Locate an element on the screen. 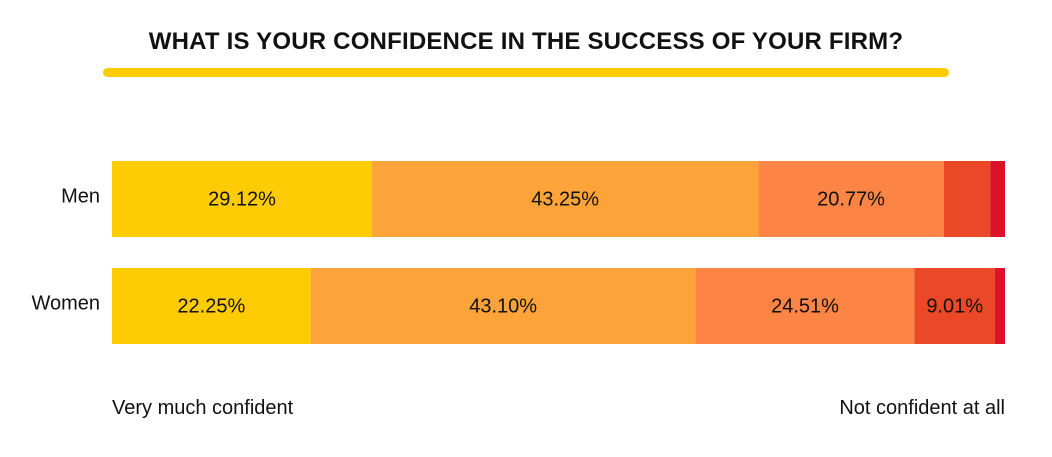 The height and width of the screenshot is (457, 1052). bar-row-men: Men 29.12% 43.25% 20.77% is located at coordinates (533, 199).